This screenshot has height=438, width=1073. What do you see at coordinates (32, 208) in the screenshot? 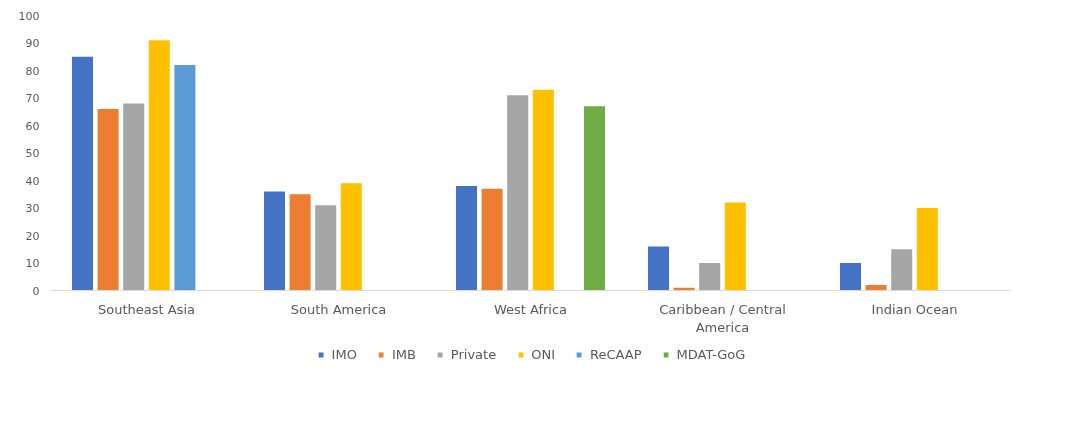
I see `y-tick-label: 30` at bounding box center [32, 208].